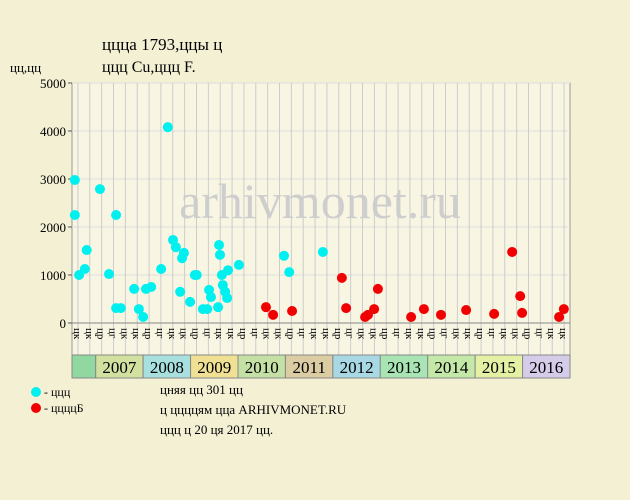 The width and height of the screenshot is (630, 500). What do you see at coordinates (149, 67) in the screenshot?
I see `chart-subtitle: ццц Cu,ццц F.` at bounding box center [149, 67].